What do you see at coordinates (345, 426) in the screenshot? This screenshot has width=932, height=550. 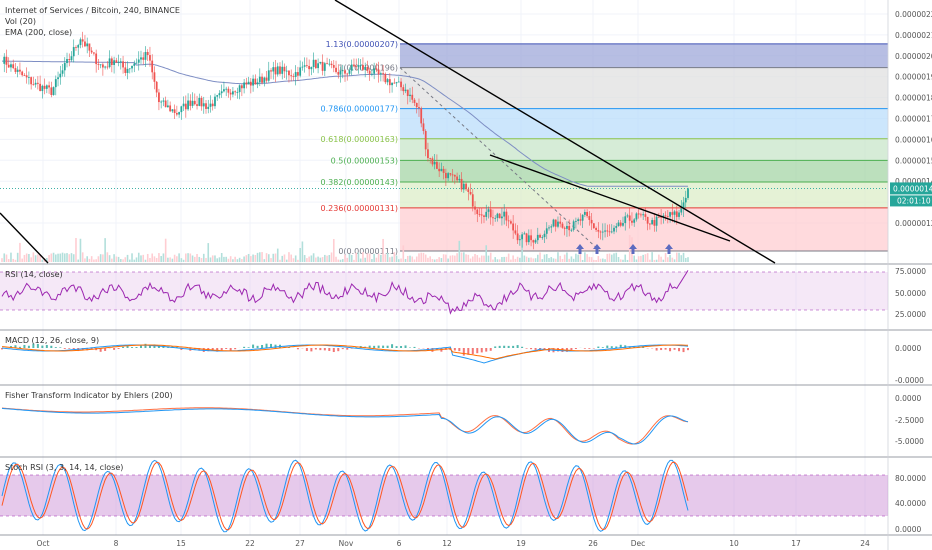 I see `fisher-trigger-line` at bounding box center [345, 426].